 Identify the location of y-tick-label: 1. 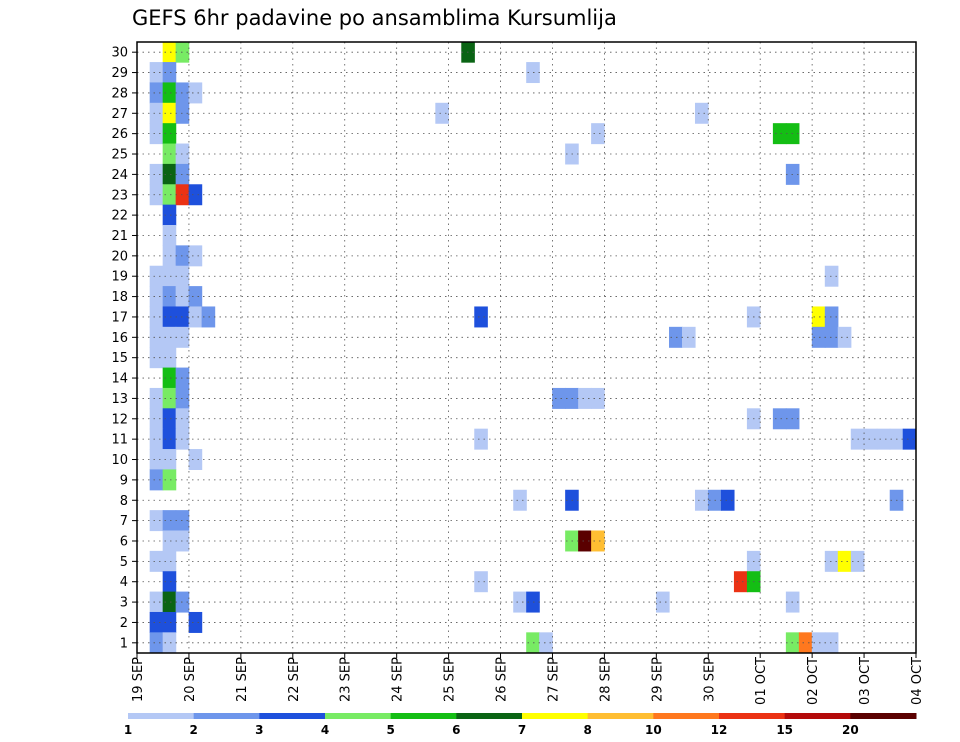
(124, 643).